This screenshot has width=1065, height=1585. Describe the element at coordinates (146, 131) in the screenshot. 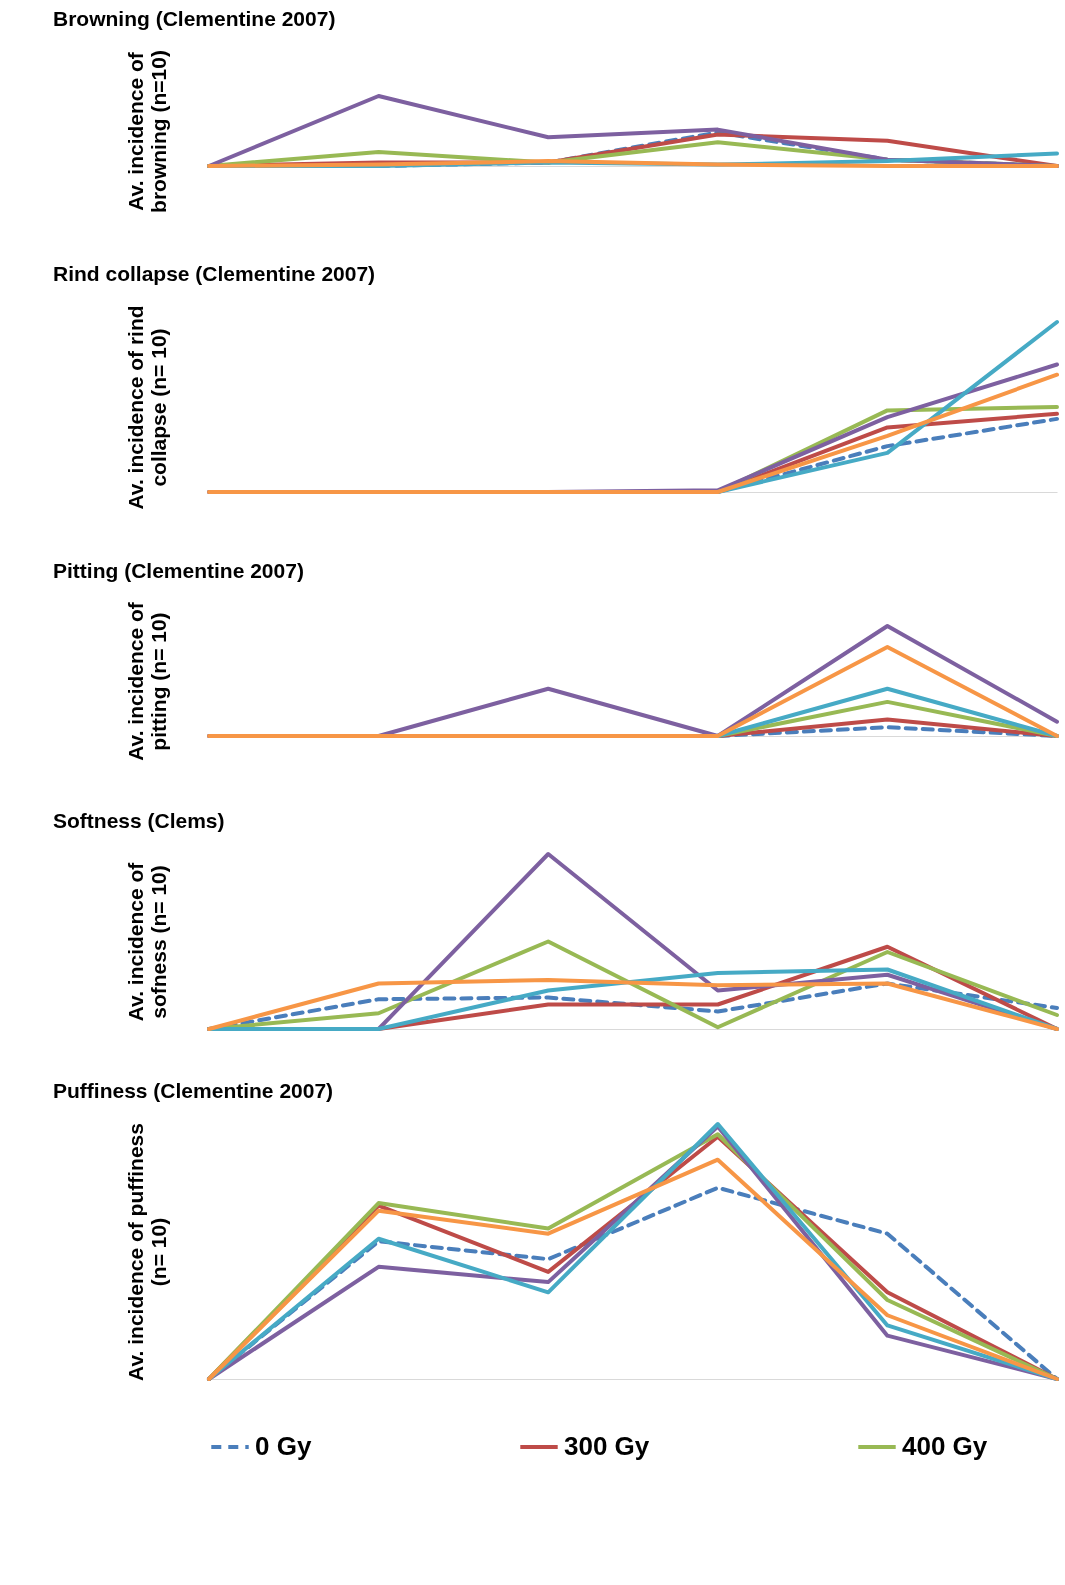

I see `y-axis-title: Av. incidence of browning (n=10)` at that location.